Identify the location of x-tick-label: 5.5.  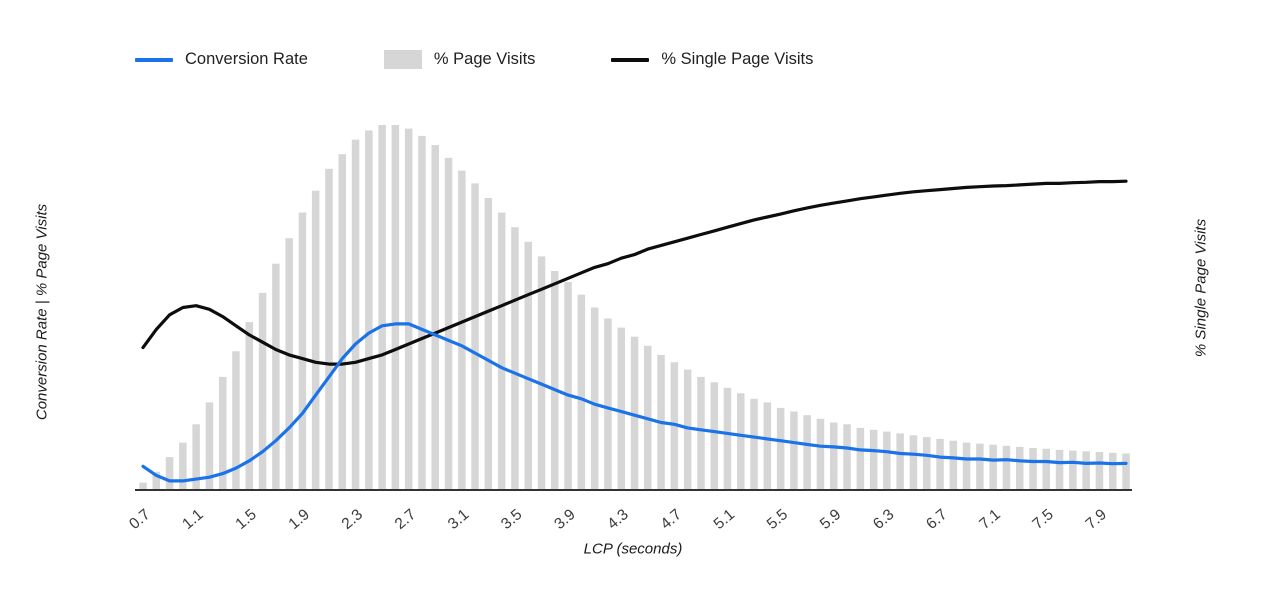
(777, 519).